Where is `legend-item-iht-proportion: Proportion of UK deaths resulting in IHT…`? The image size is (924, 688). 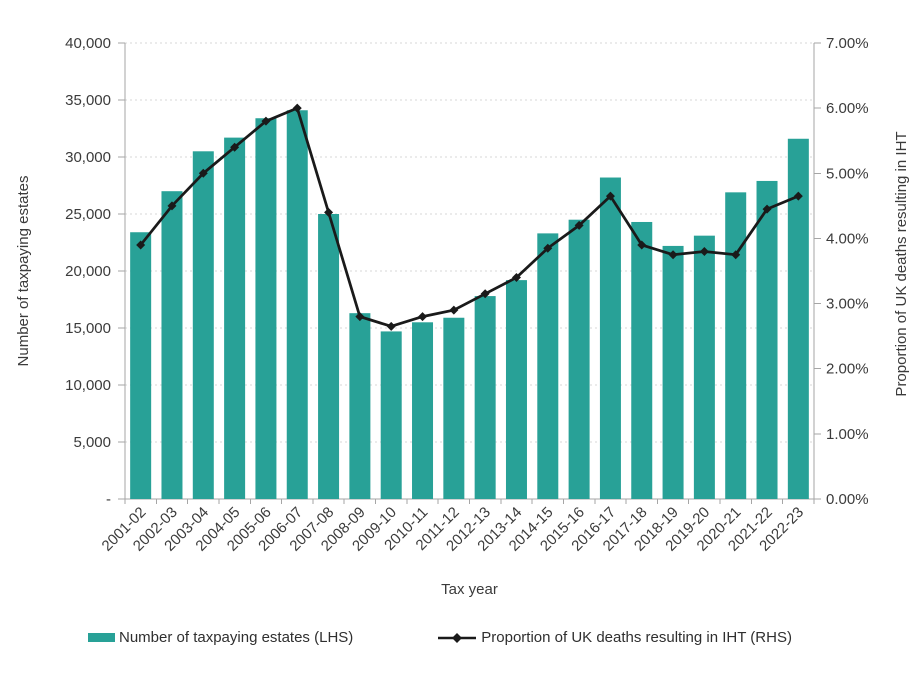
legend-item-iht-proportion: Proportion of UK deaths resulting in IHT… is located at coordinates (614, 637).